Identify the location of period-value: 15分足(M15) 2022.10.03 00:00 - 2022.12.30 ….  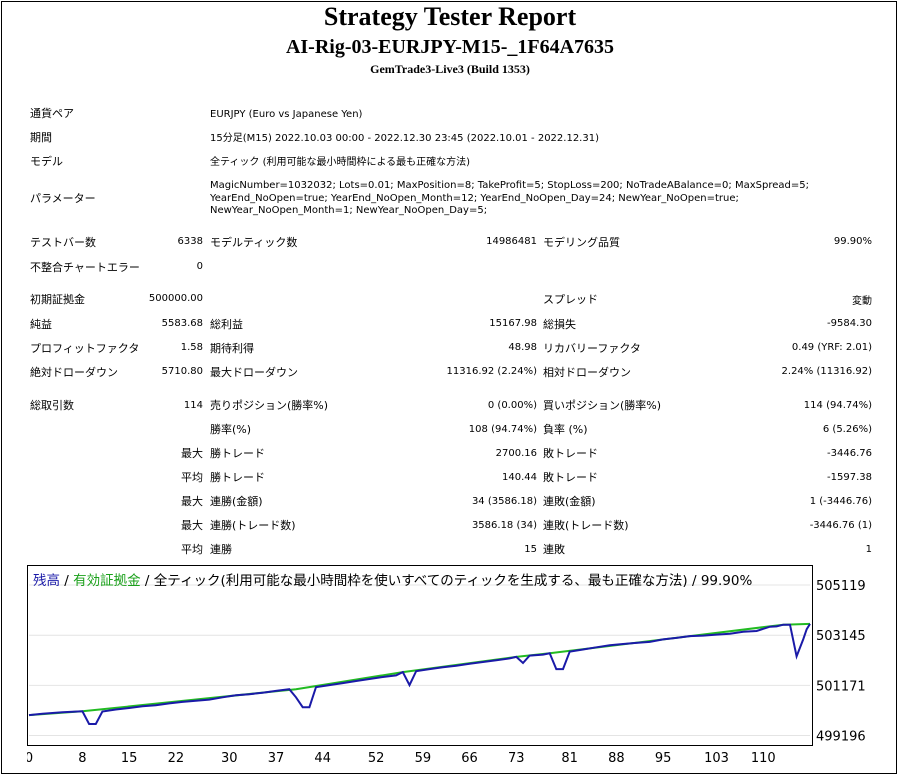
(404, 138).